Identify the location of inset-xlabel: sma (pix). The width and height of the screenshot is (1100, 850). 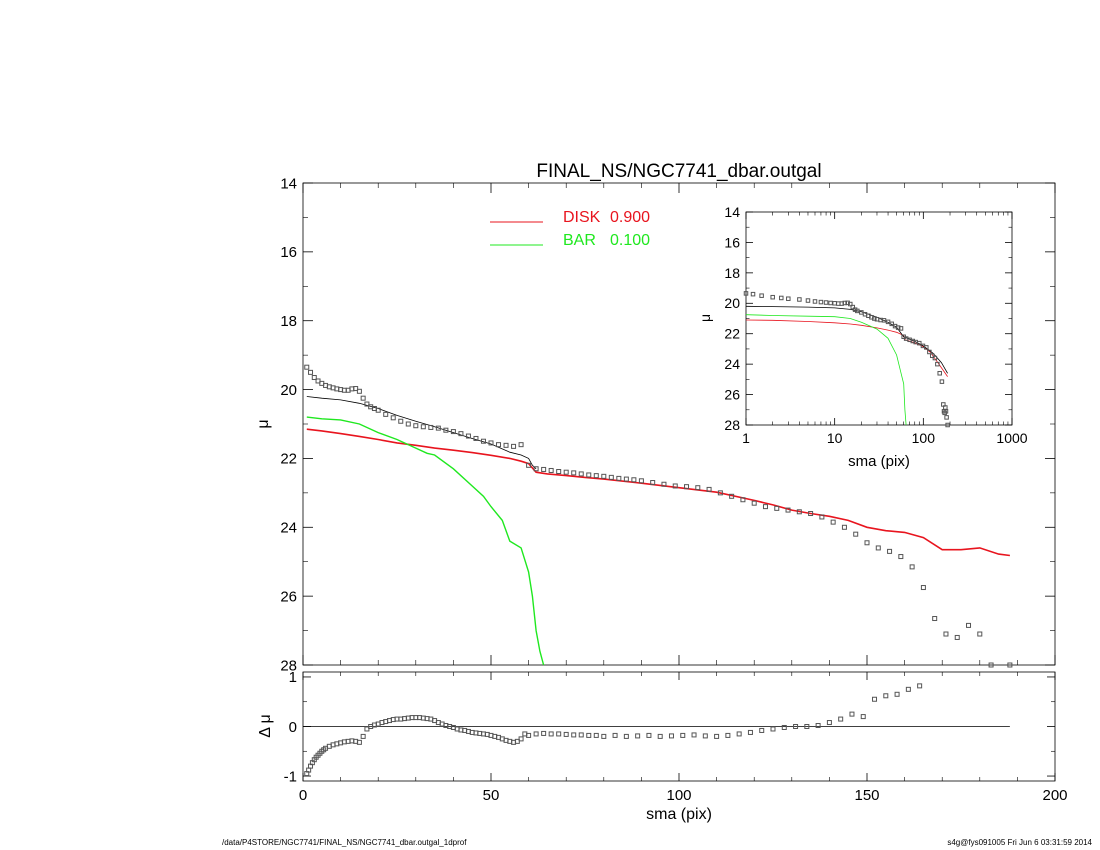
(879, 461).